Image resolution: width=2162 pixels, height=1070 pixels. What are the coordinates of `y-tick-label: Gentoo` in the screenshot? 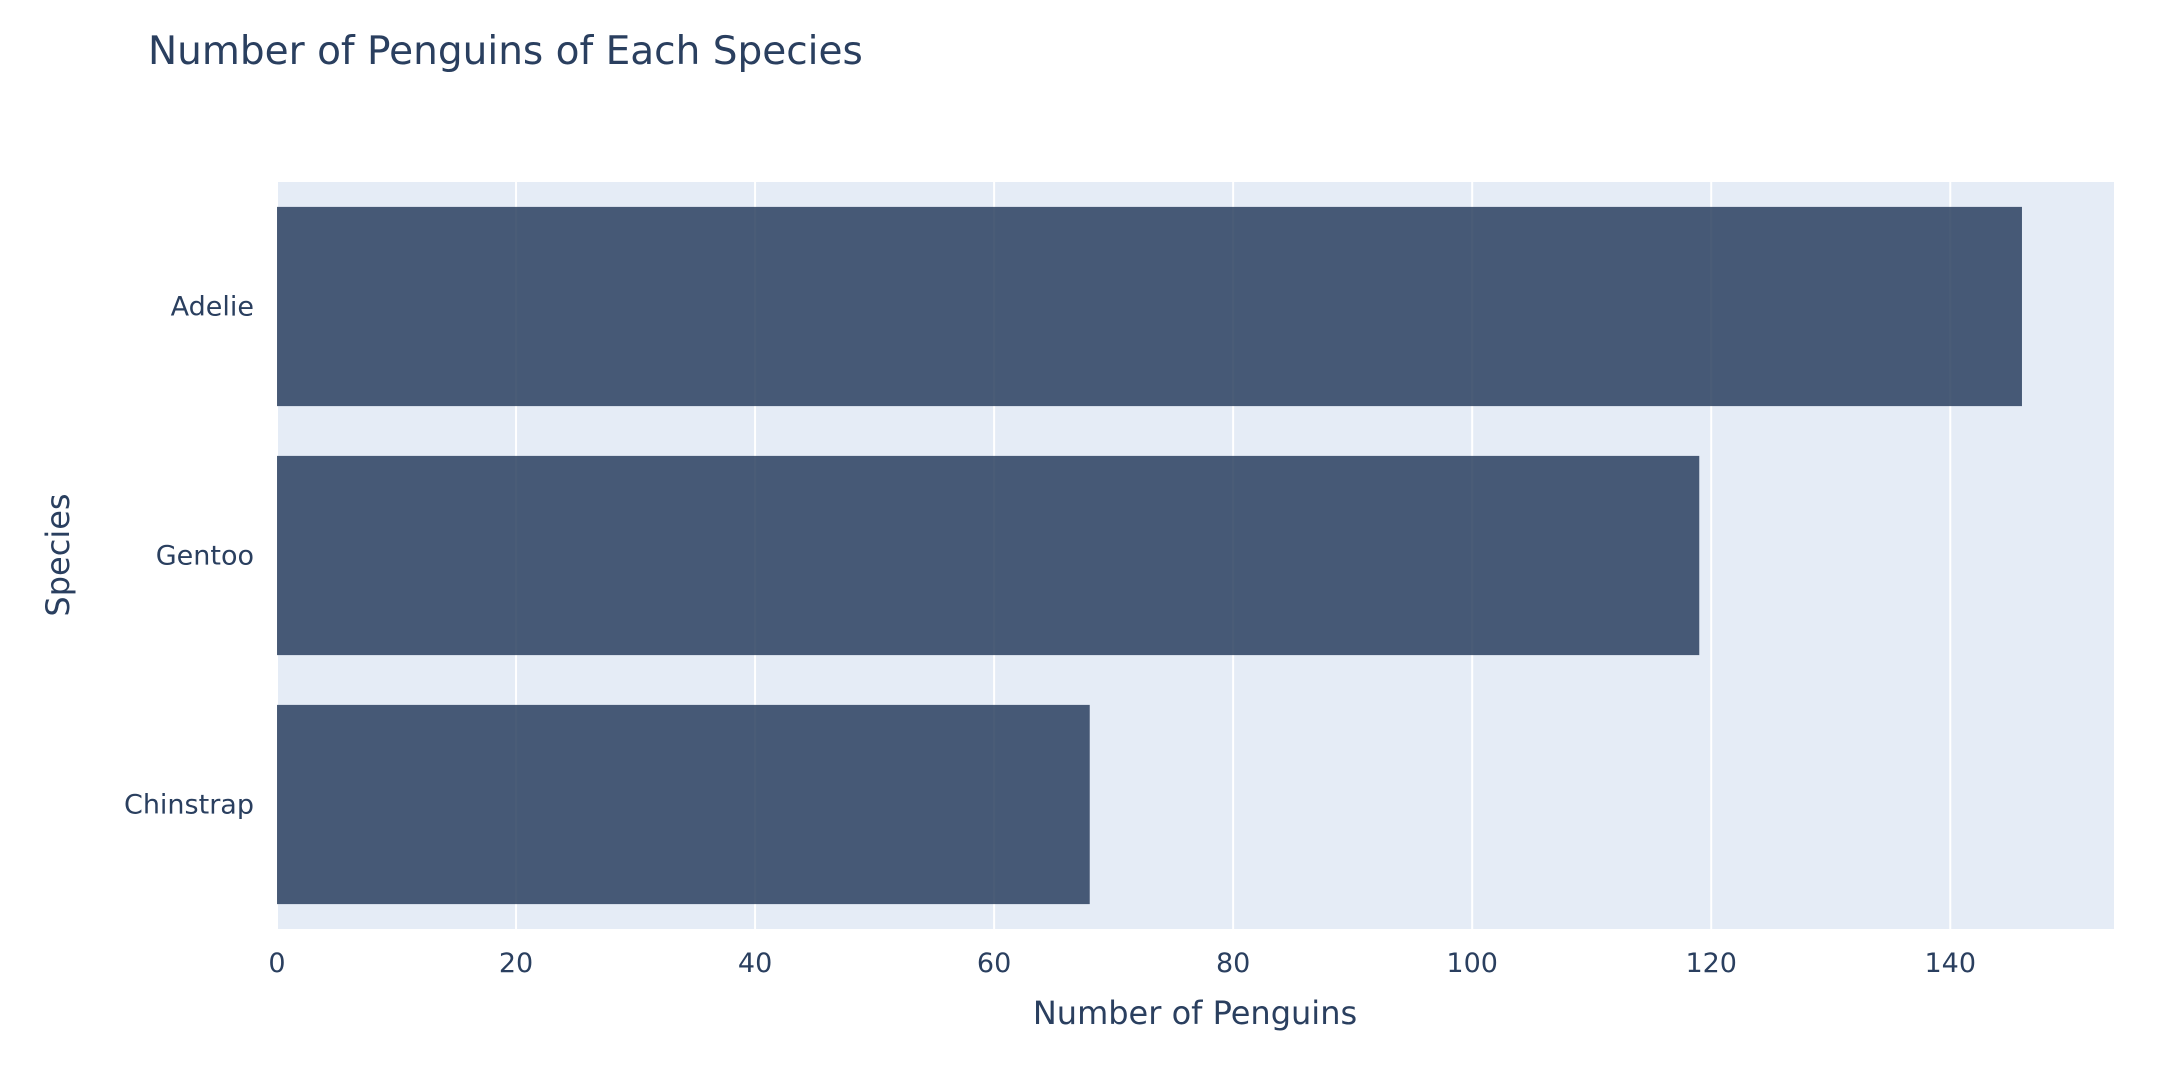 It's located at (205, 556).